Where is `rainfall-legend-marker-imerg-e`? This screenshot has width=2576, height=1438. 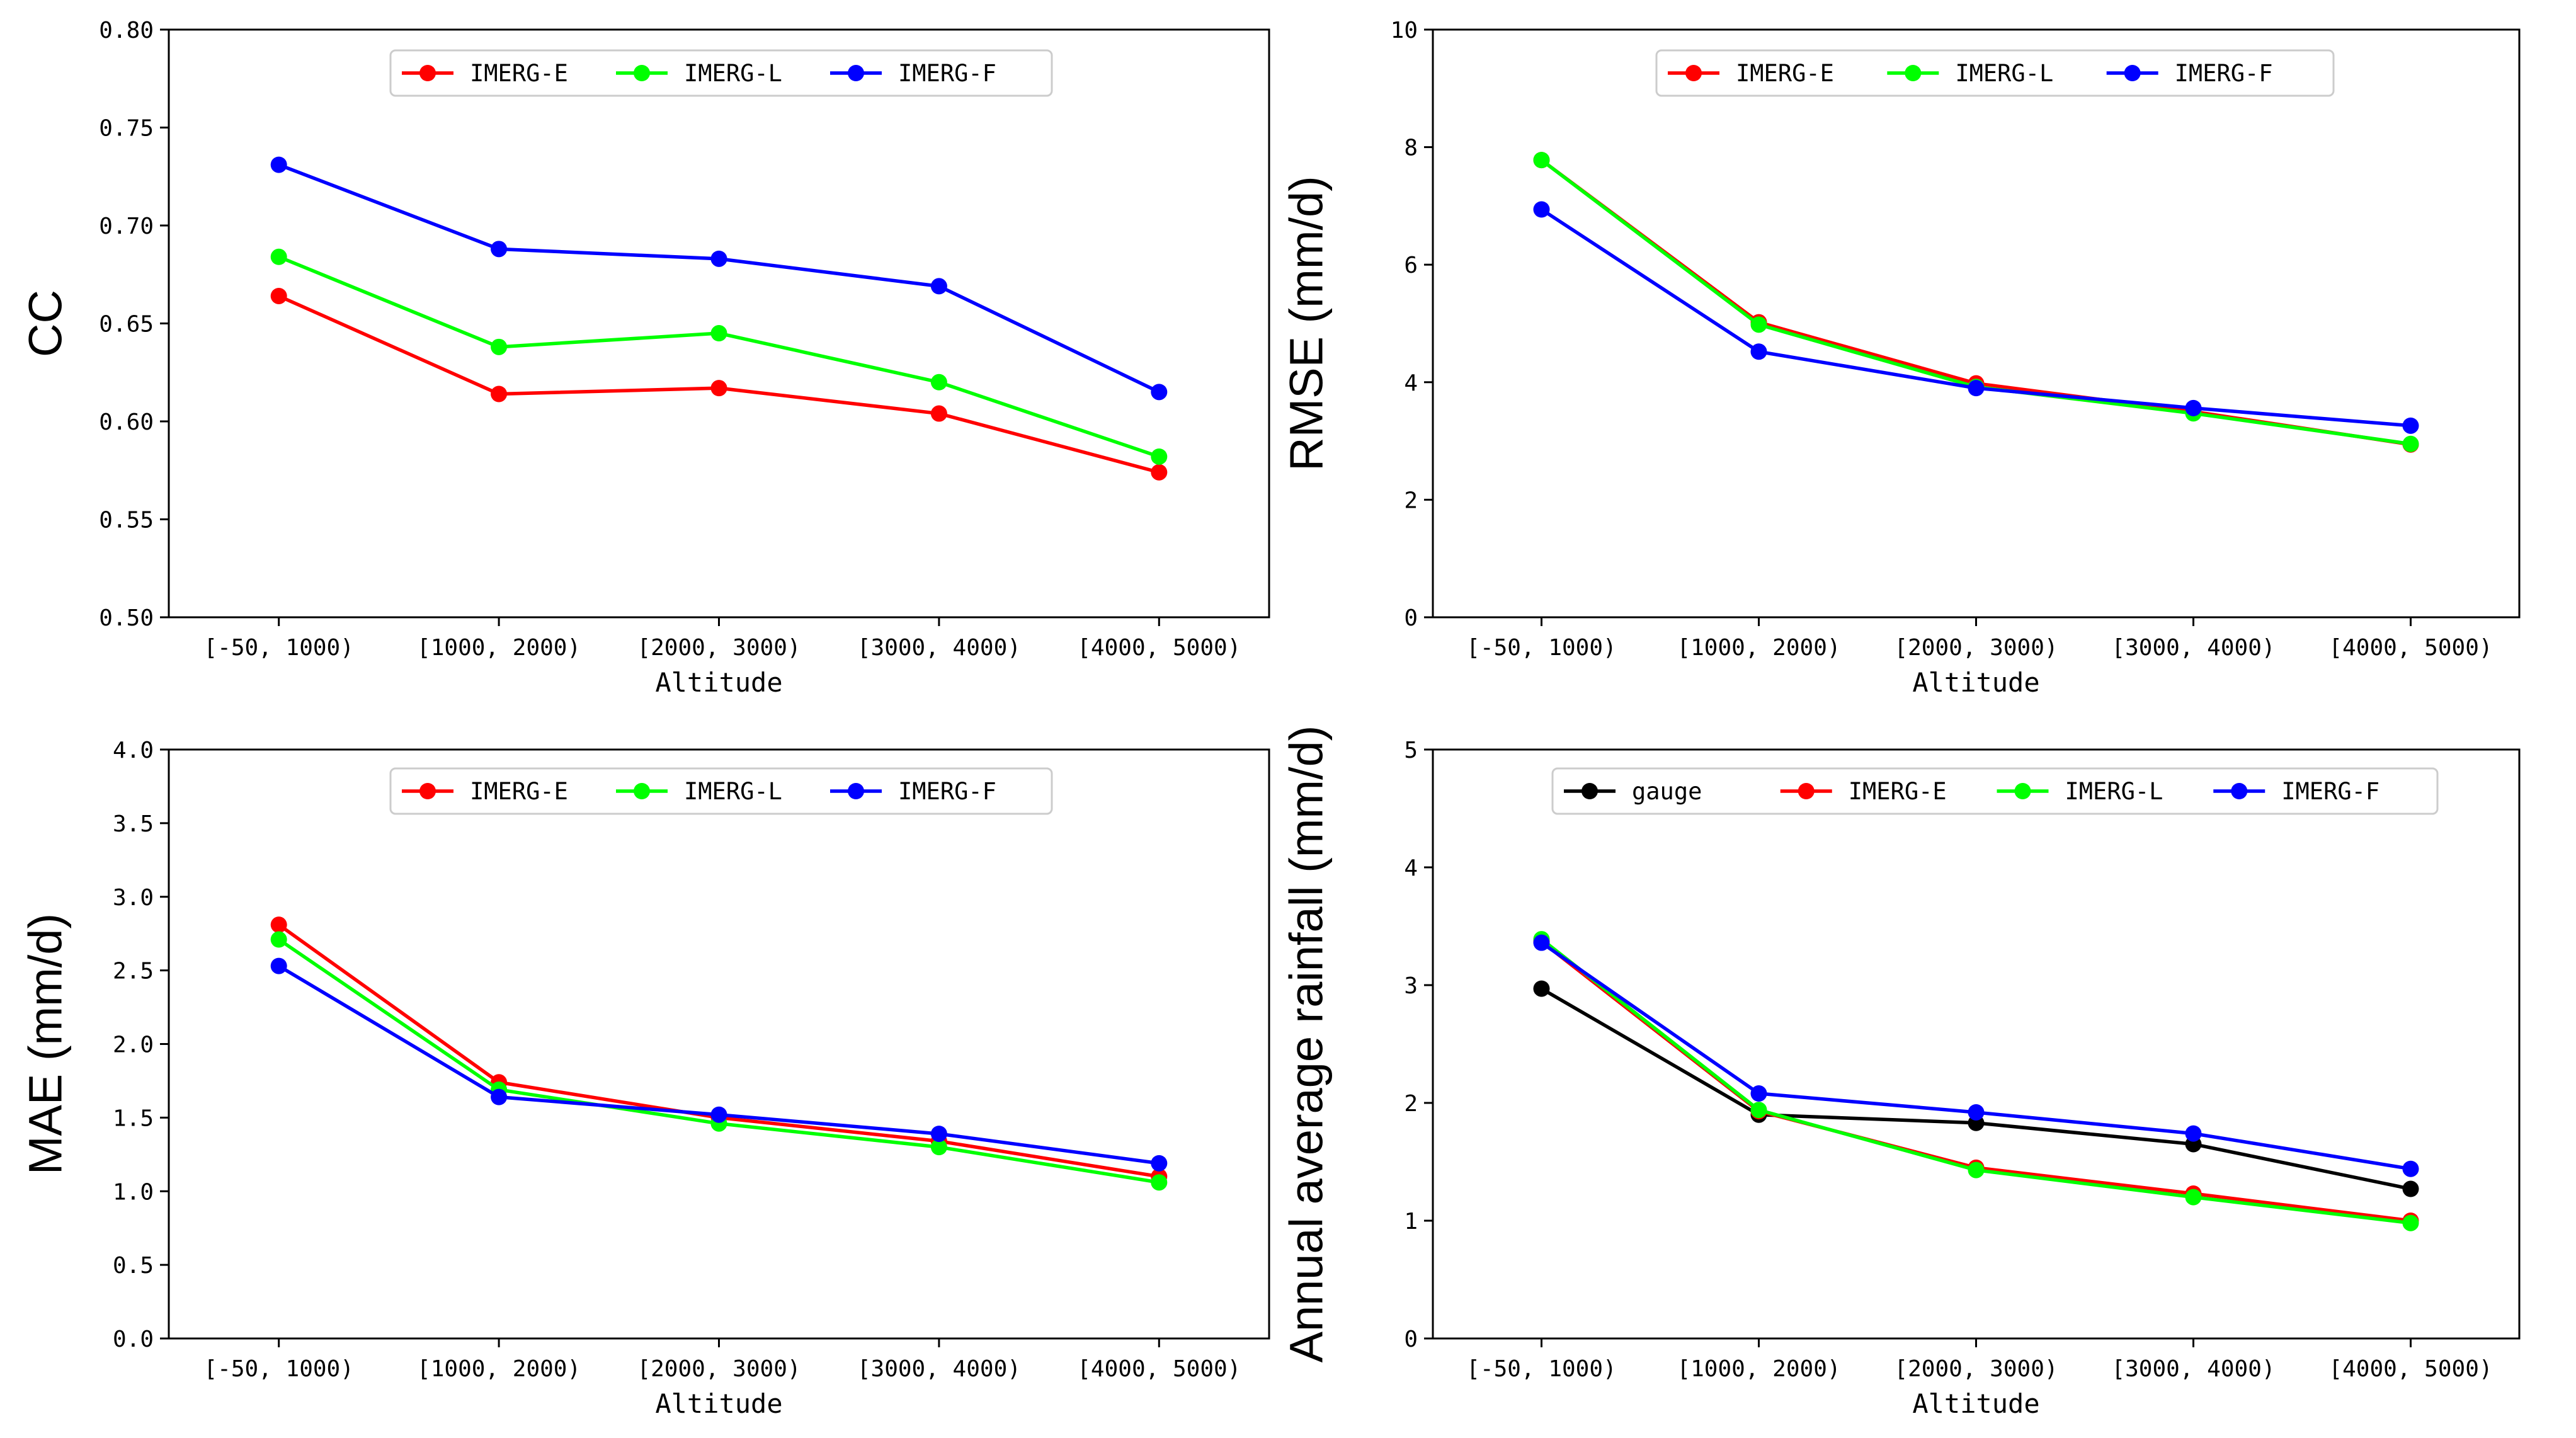 rainfall-legend-marker-imerg-e is located at coordinates (1806, 791).